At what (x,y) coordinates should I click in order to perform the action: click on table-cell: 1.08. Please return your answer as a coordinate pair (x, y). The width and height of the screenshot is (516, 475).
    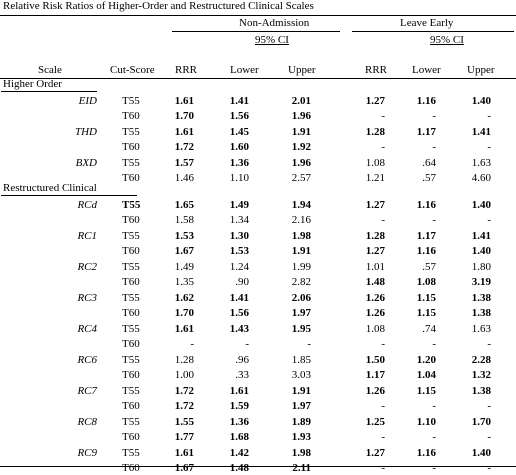
    Looking at the image, I should click on (375, 329).